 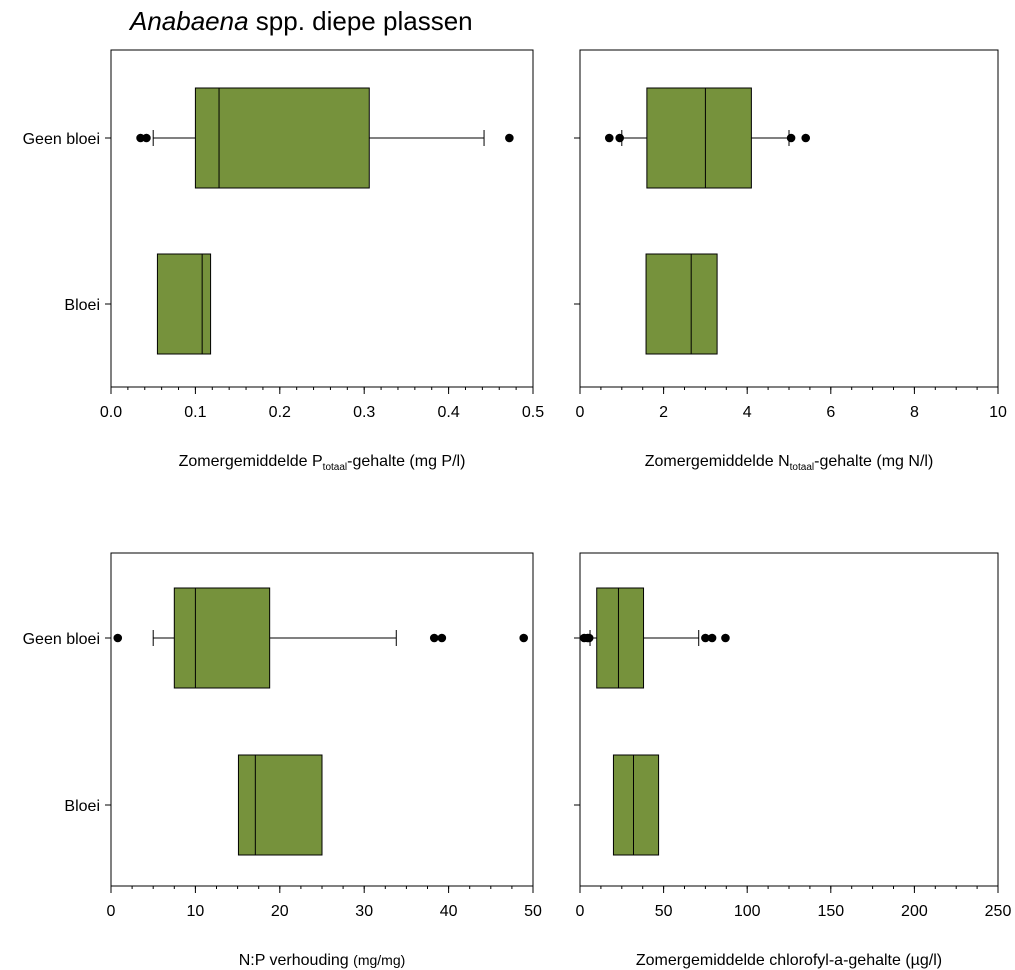 I want to click on tick-label: 30, so click(x=364, y=911).